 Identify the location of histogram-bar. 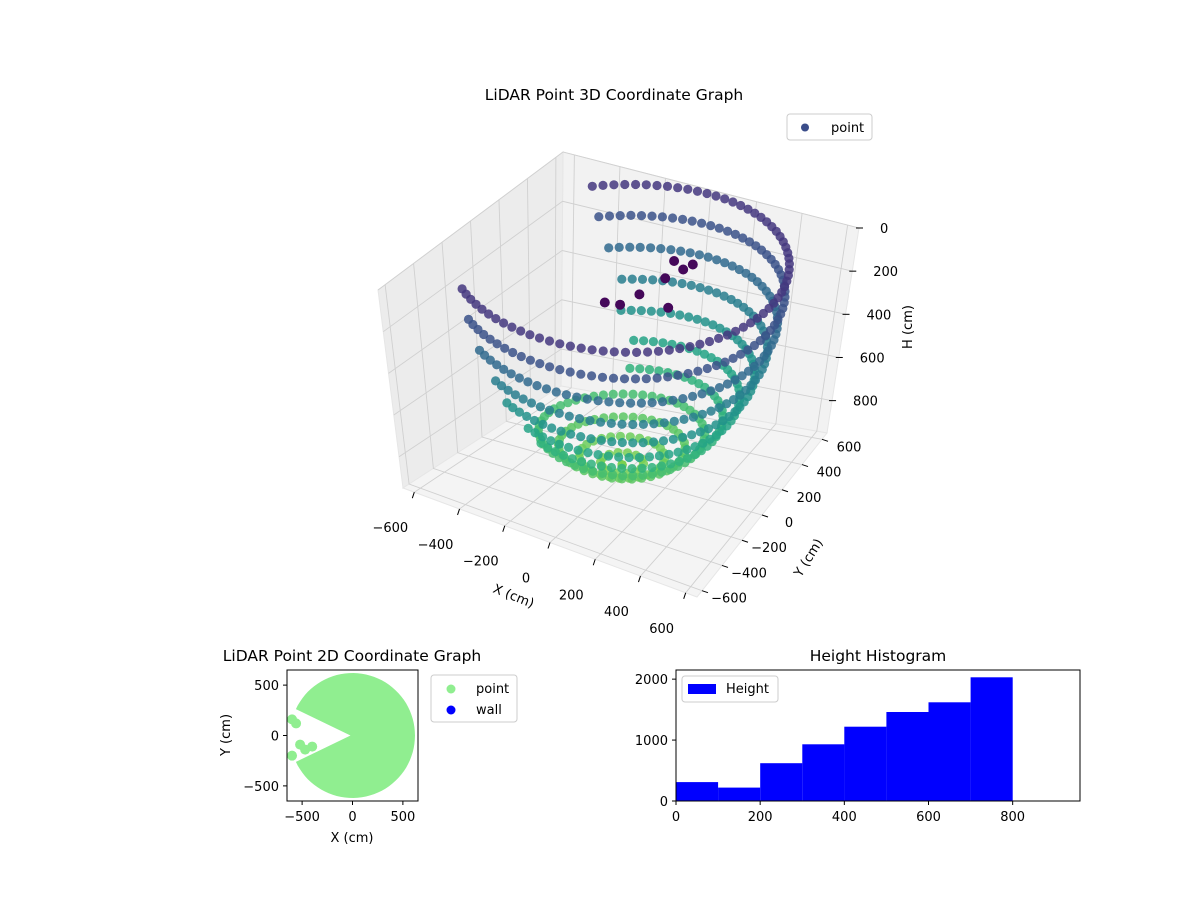
(739, 794).